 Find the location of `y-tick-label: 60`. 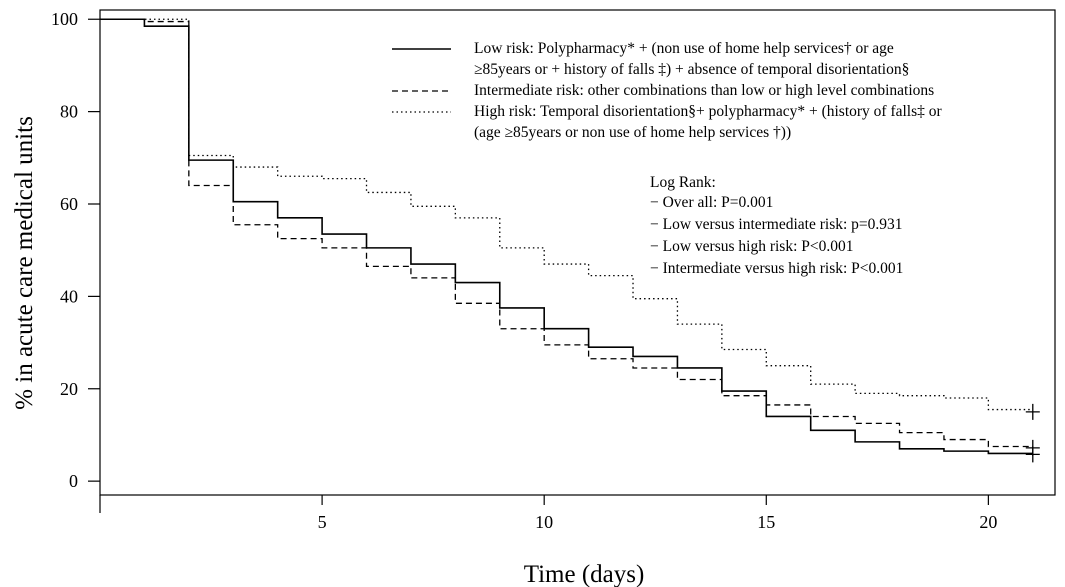

y-tick-label: 60 is located at coordinates (69, 204).